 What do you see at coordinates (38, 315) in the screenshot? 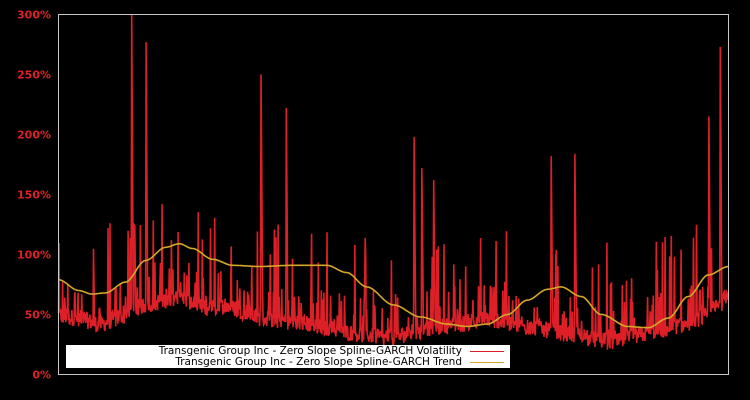
I see `y-tick-label: 50%` at bounding box center [38, 315].